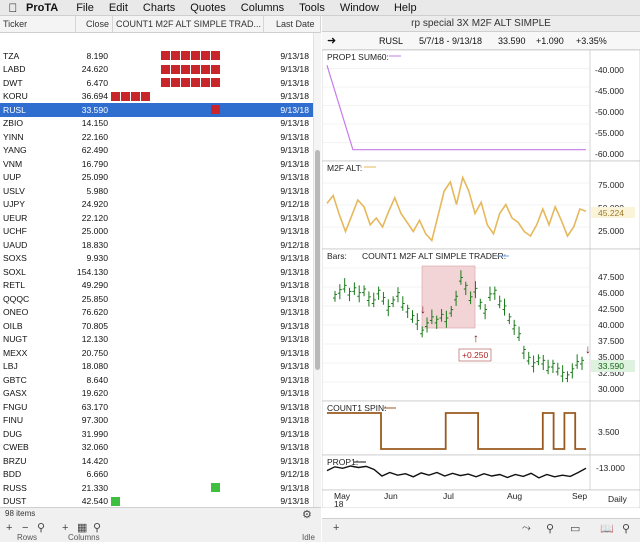  I want to click on table-row: LABD 24.620 9/13/18, so click(156, 70).